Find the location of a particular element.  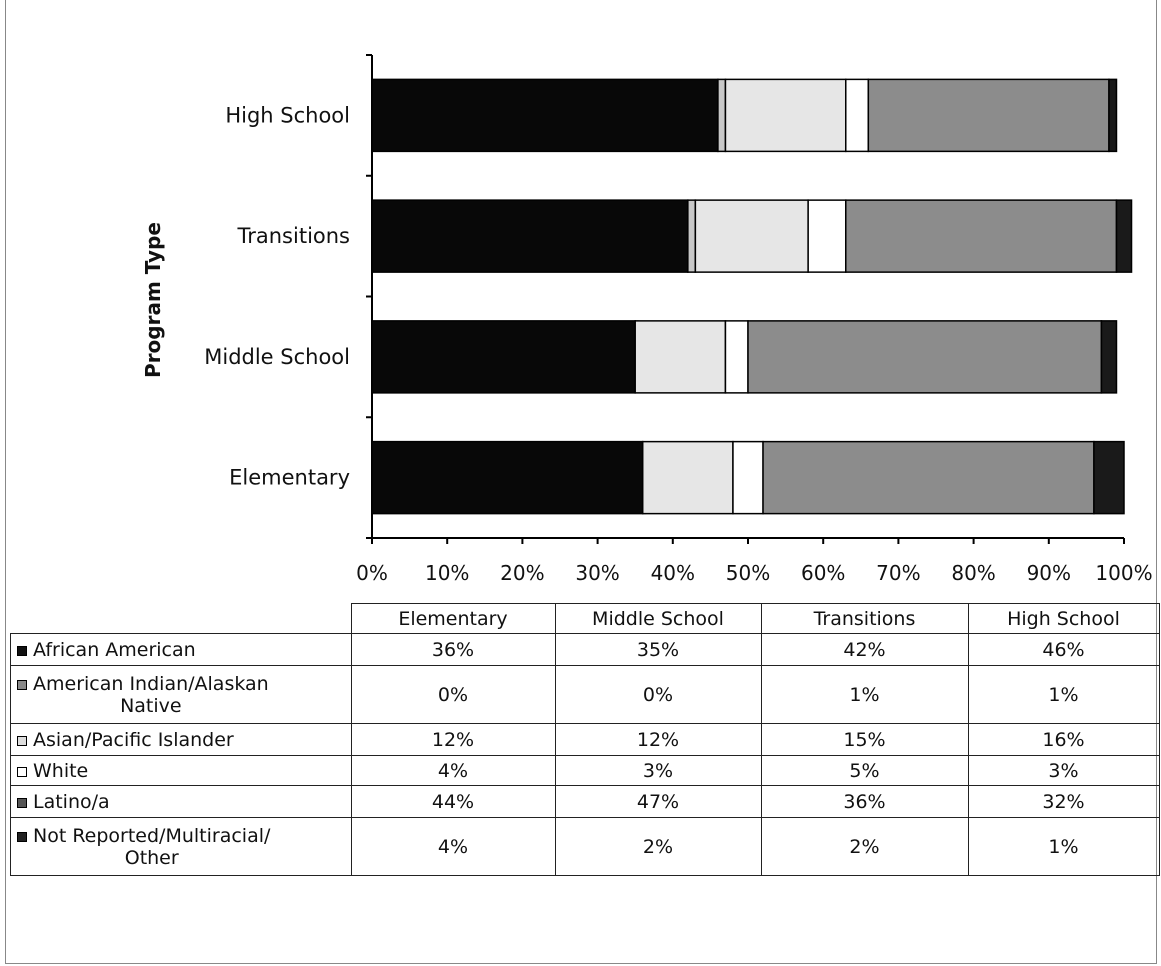

x-tick-label: 40% is located at coordinates (673, 573).